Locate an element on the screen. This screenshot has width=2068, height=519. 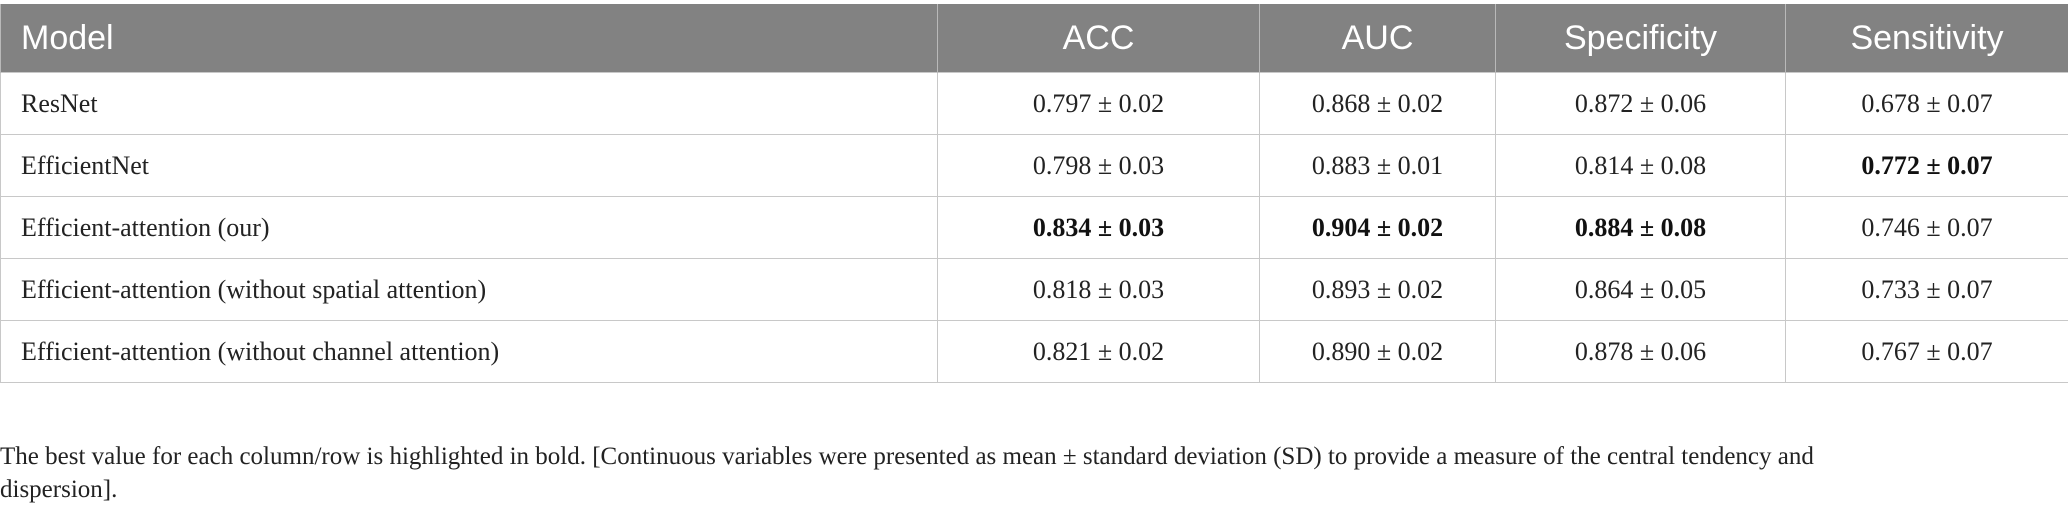
header-sensitivity: Sensitivity is located at coordinates (1926, 38).